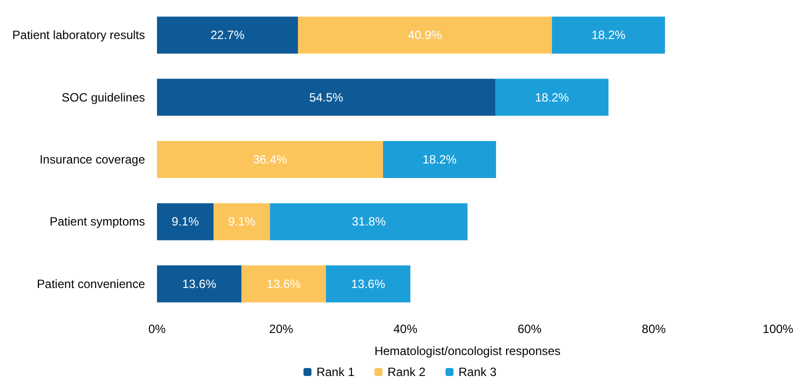 This screenshot has height=391, width=800. Describe the element at coordinates (477, 372) in the screenshot. I see `legend-label: Rank 3` at that location.